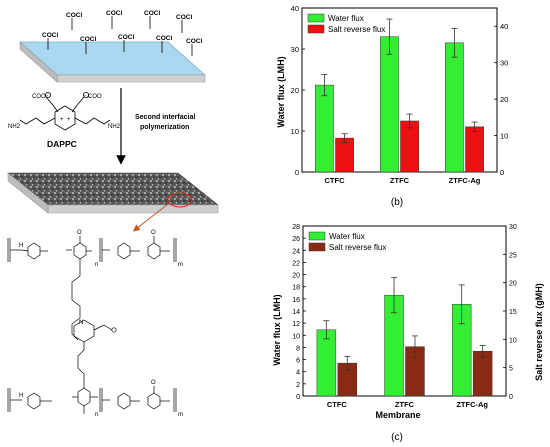 The width and height of the screenshot is (550, 447). I want to click on y-tick-label: 2, so click(298, 385).